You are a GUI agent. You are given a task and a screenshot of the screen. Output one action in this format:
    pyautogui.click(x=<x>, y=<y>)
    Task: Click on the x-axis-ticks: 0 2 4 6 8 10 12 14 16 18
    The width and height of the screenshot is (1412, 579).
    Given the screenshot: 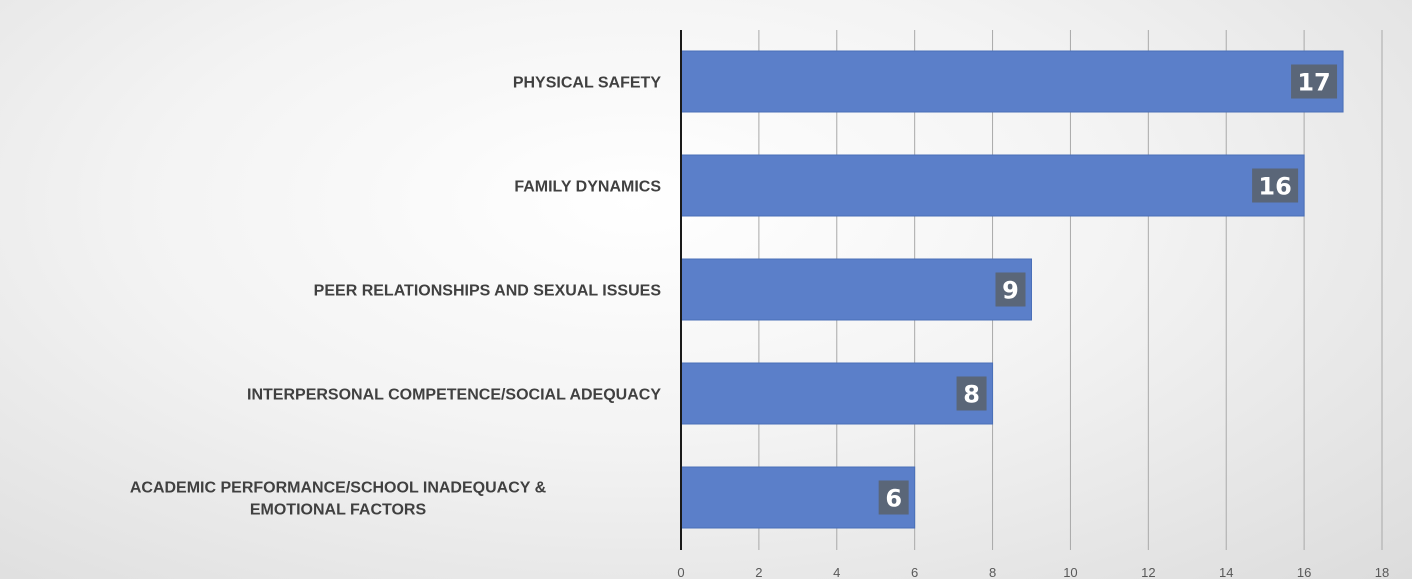 What is the action you would take?
    pyautogui.click(x=1033, y=572)
    